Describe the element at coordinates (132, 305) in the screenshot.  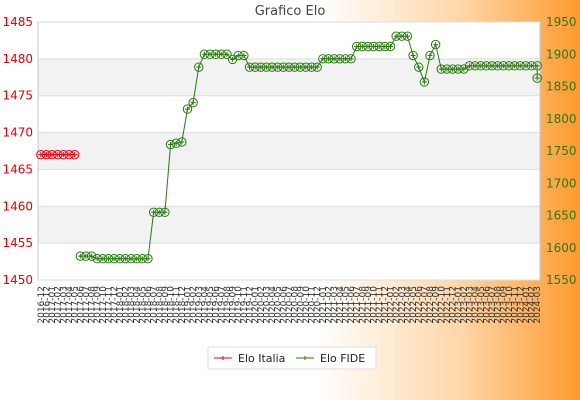
I see `x-tick-label: 2018-03` at that location.